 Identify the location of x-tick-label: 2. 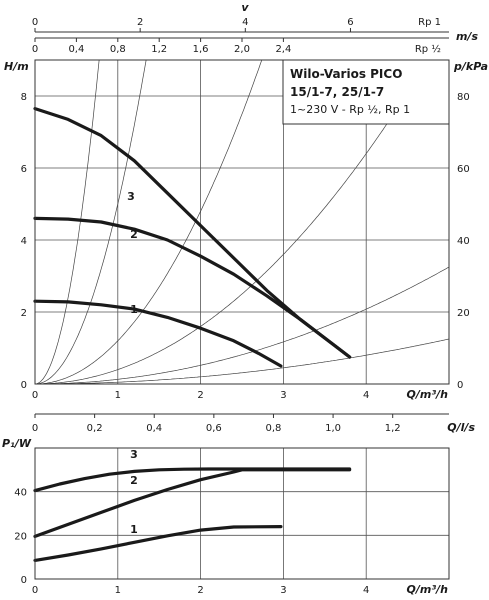
(200, 395).